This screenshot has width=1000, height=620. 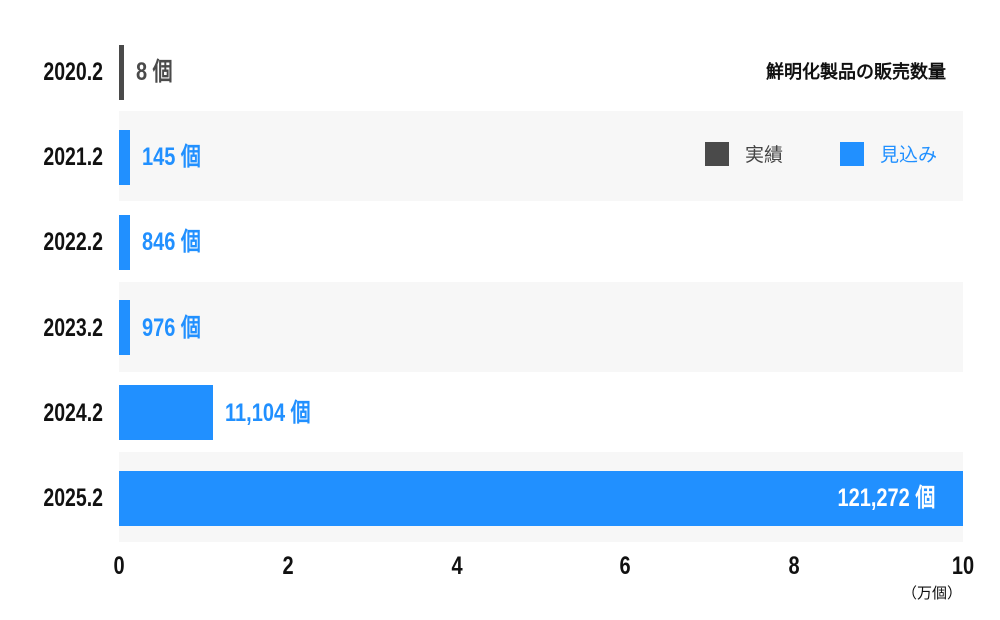 I want to click on bar-2020.2, so click(x=121, y=72).